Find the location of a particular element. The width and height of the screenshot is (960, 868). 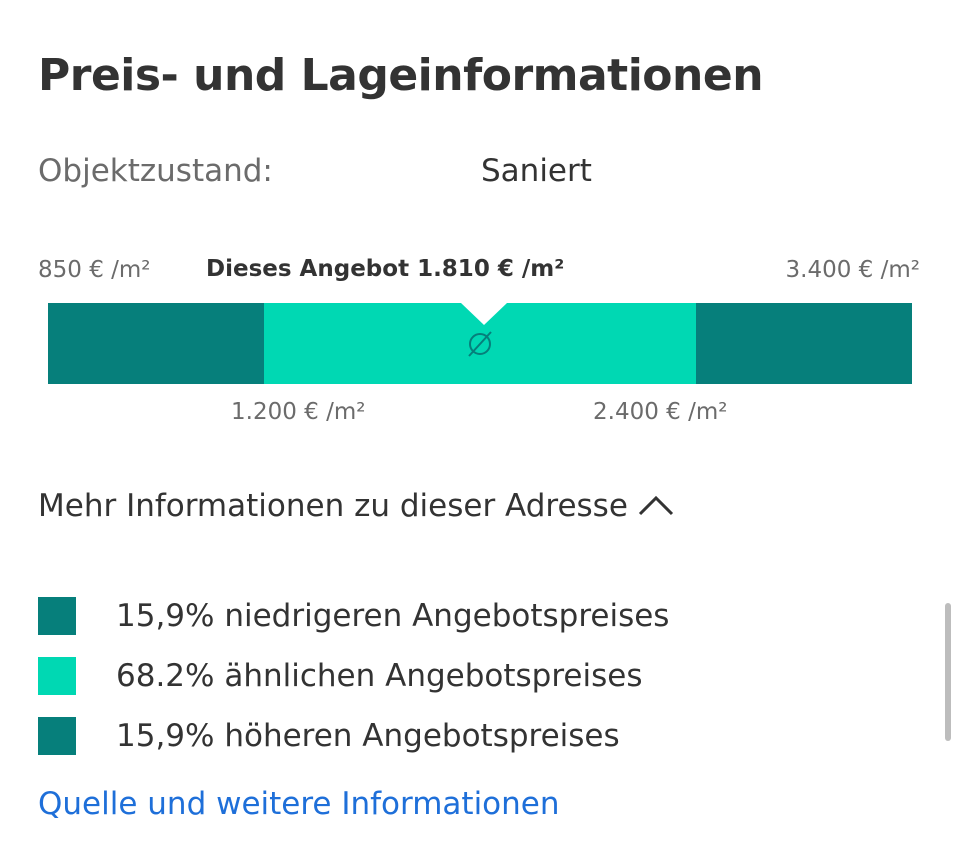

section-title: Preis- und Lageinformationen is located at coordinates (401, 75).